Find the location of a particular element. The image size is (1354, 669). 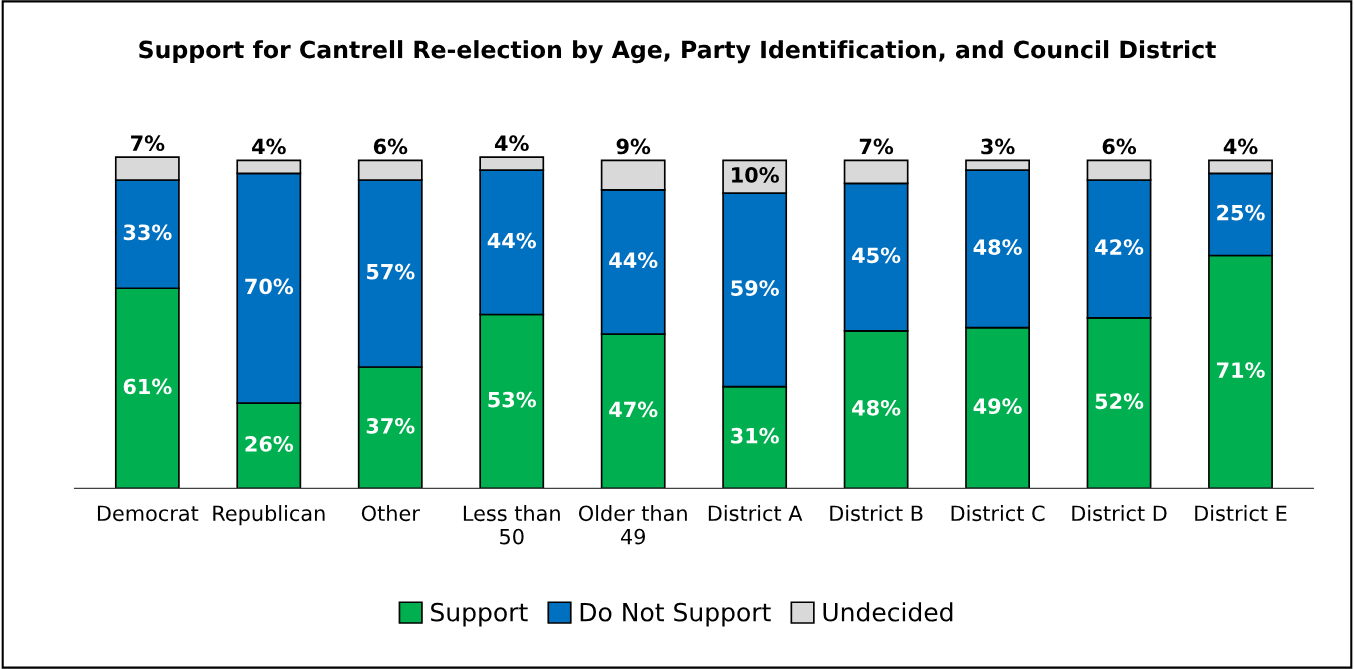

data-label: 59% is located at coordinates (755, 288).